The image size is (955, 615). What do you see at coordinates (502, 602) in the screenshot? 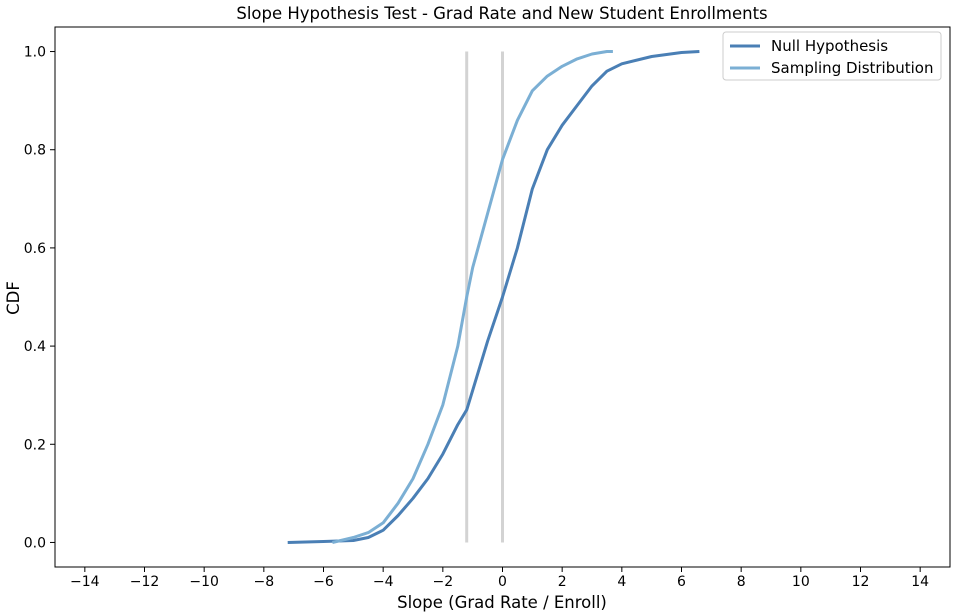
I see `x-axis-label: Slope (Grad Rate / Enroll)` at bounding box center [502, 602].